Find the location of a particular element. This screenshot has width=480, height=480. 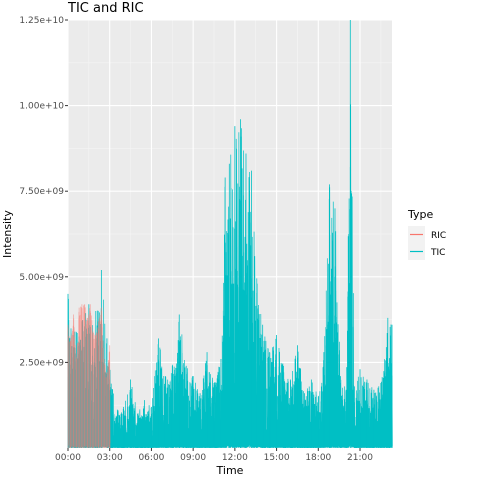

legend: Type RIC TIC is located at coordinates (426, 234).